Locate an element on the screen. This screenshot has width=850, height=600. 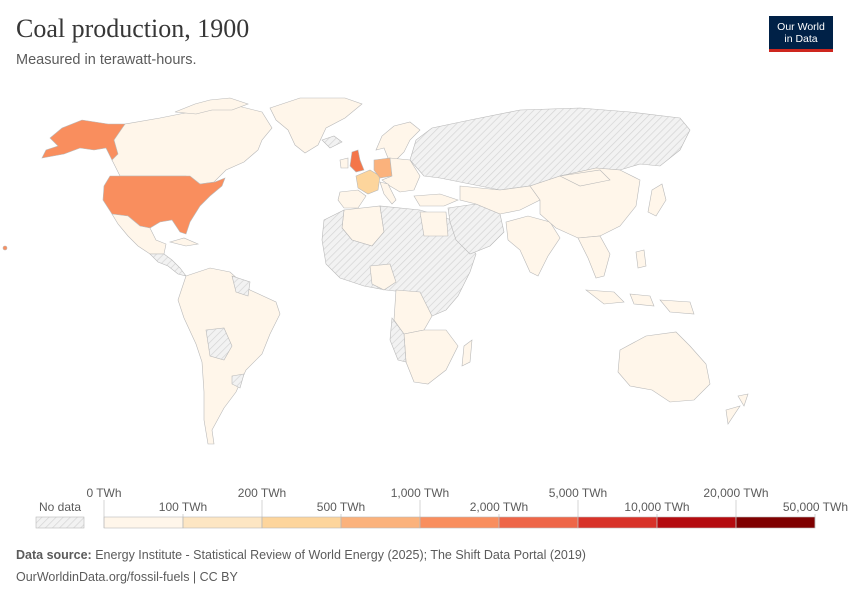
legend-tick-label: 10,000 TWh is located at coordinates (656, 507).